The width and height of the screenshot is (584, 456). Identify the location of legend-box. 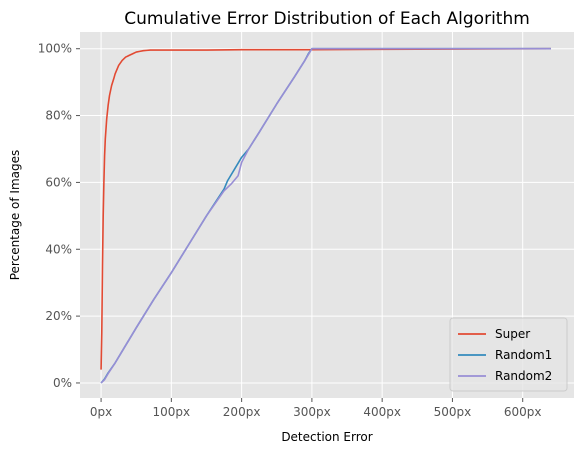
(508, 354).